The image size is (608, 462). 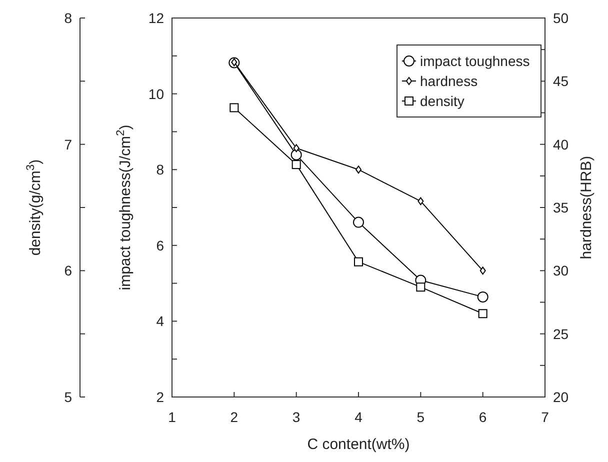 I want to click on y3-tick-label: 8, so click(x=68, y=18).